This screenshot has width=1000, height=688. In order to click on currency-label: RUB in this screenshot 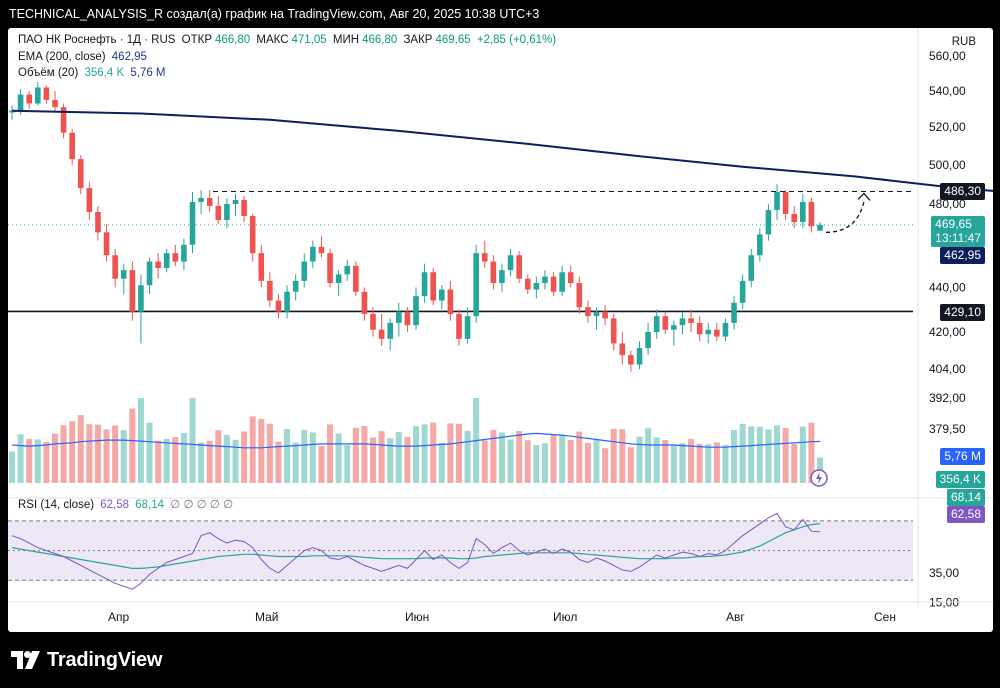, I will do `click(963, 42)`.